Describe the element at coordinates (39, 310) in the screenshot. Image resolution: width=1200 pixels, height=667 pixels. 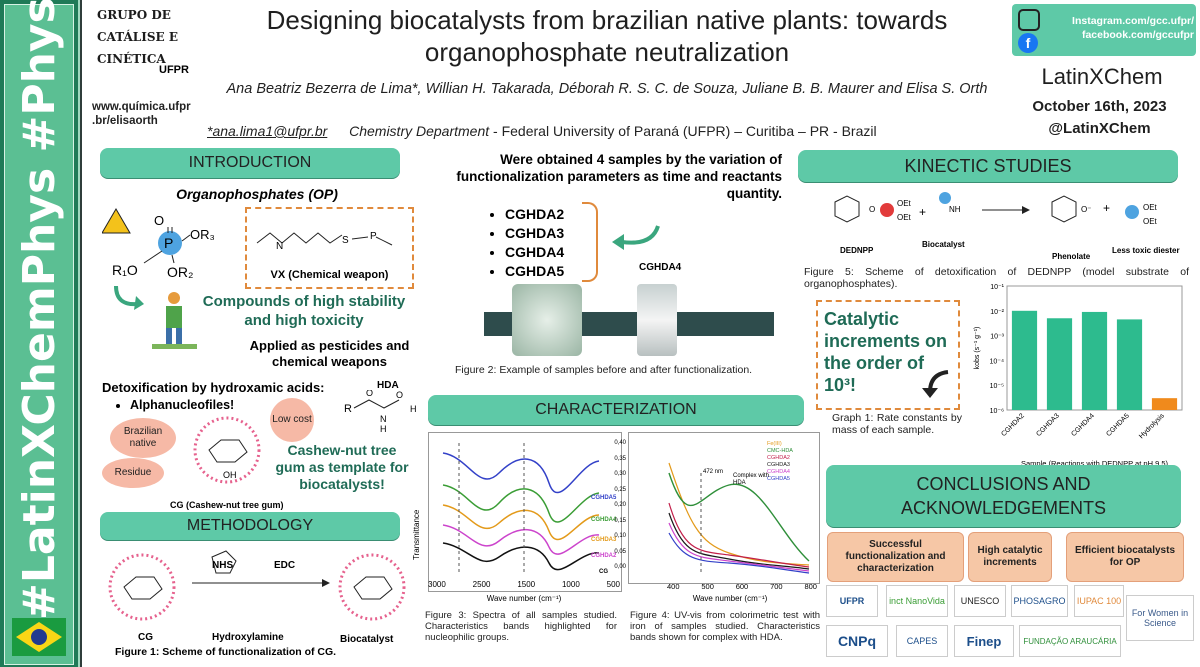
I see `sidebar-hashtag: #LatinXChemPhys #Phys04` at that location.